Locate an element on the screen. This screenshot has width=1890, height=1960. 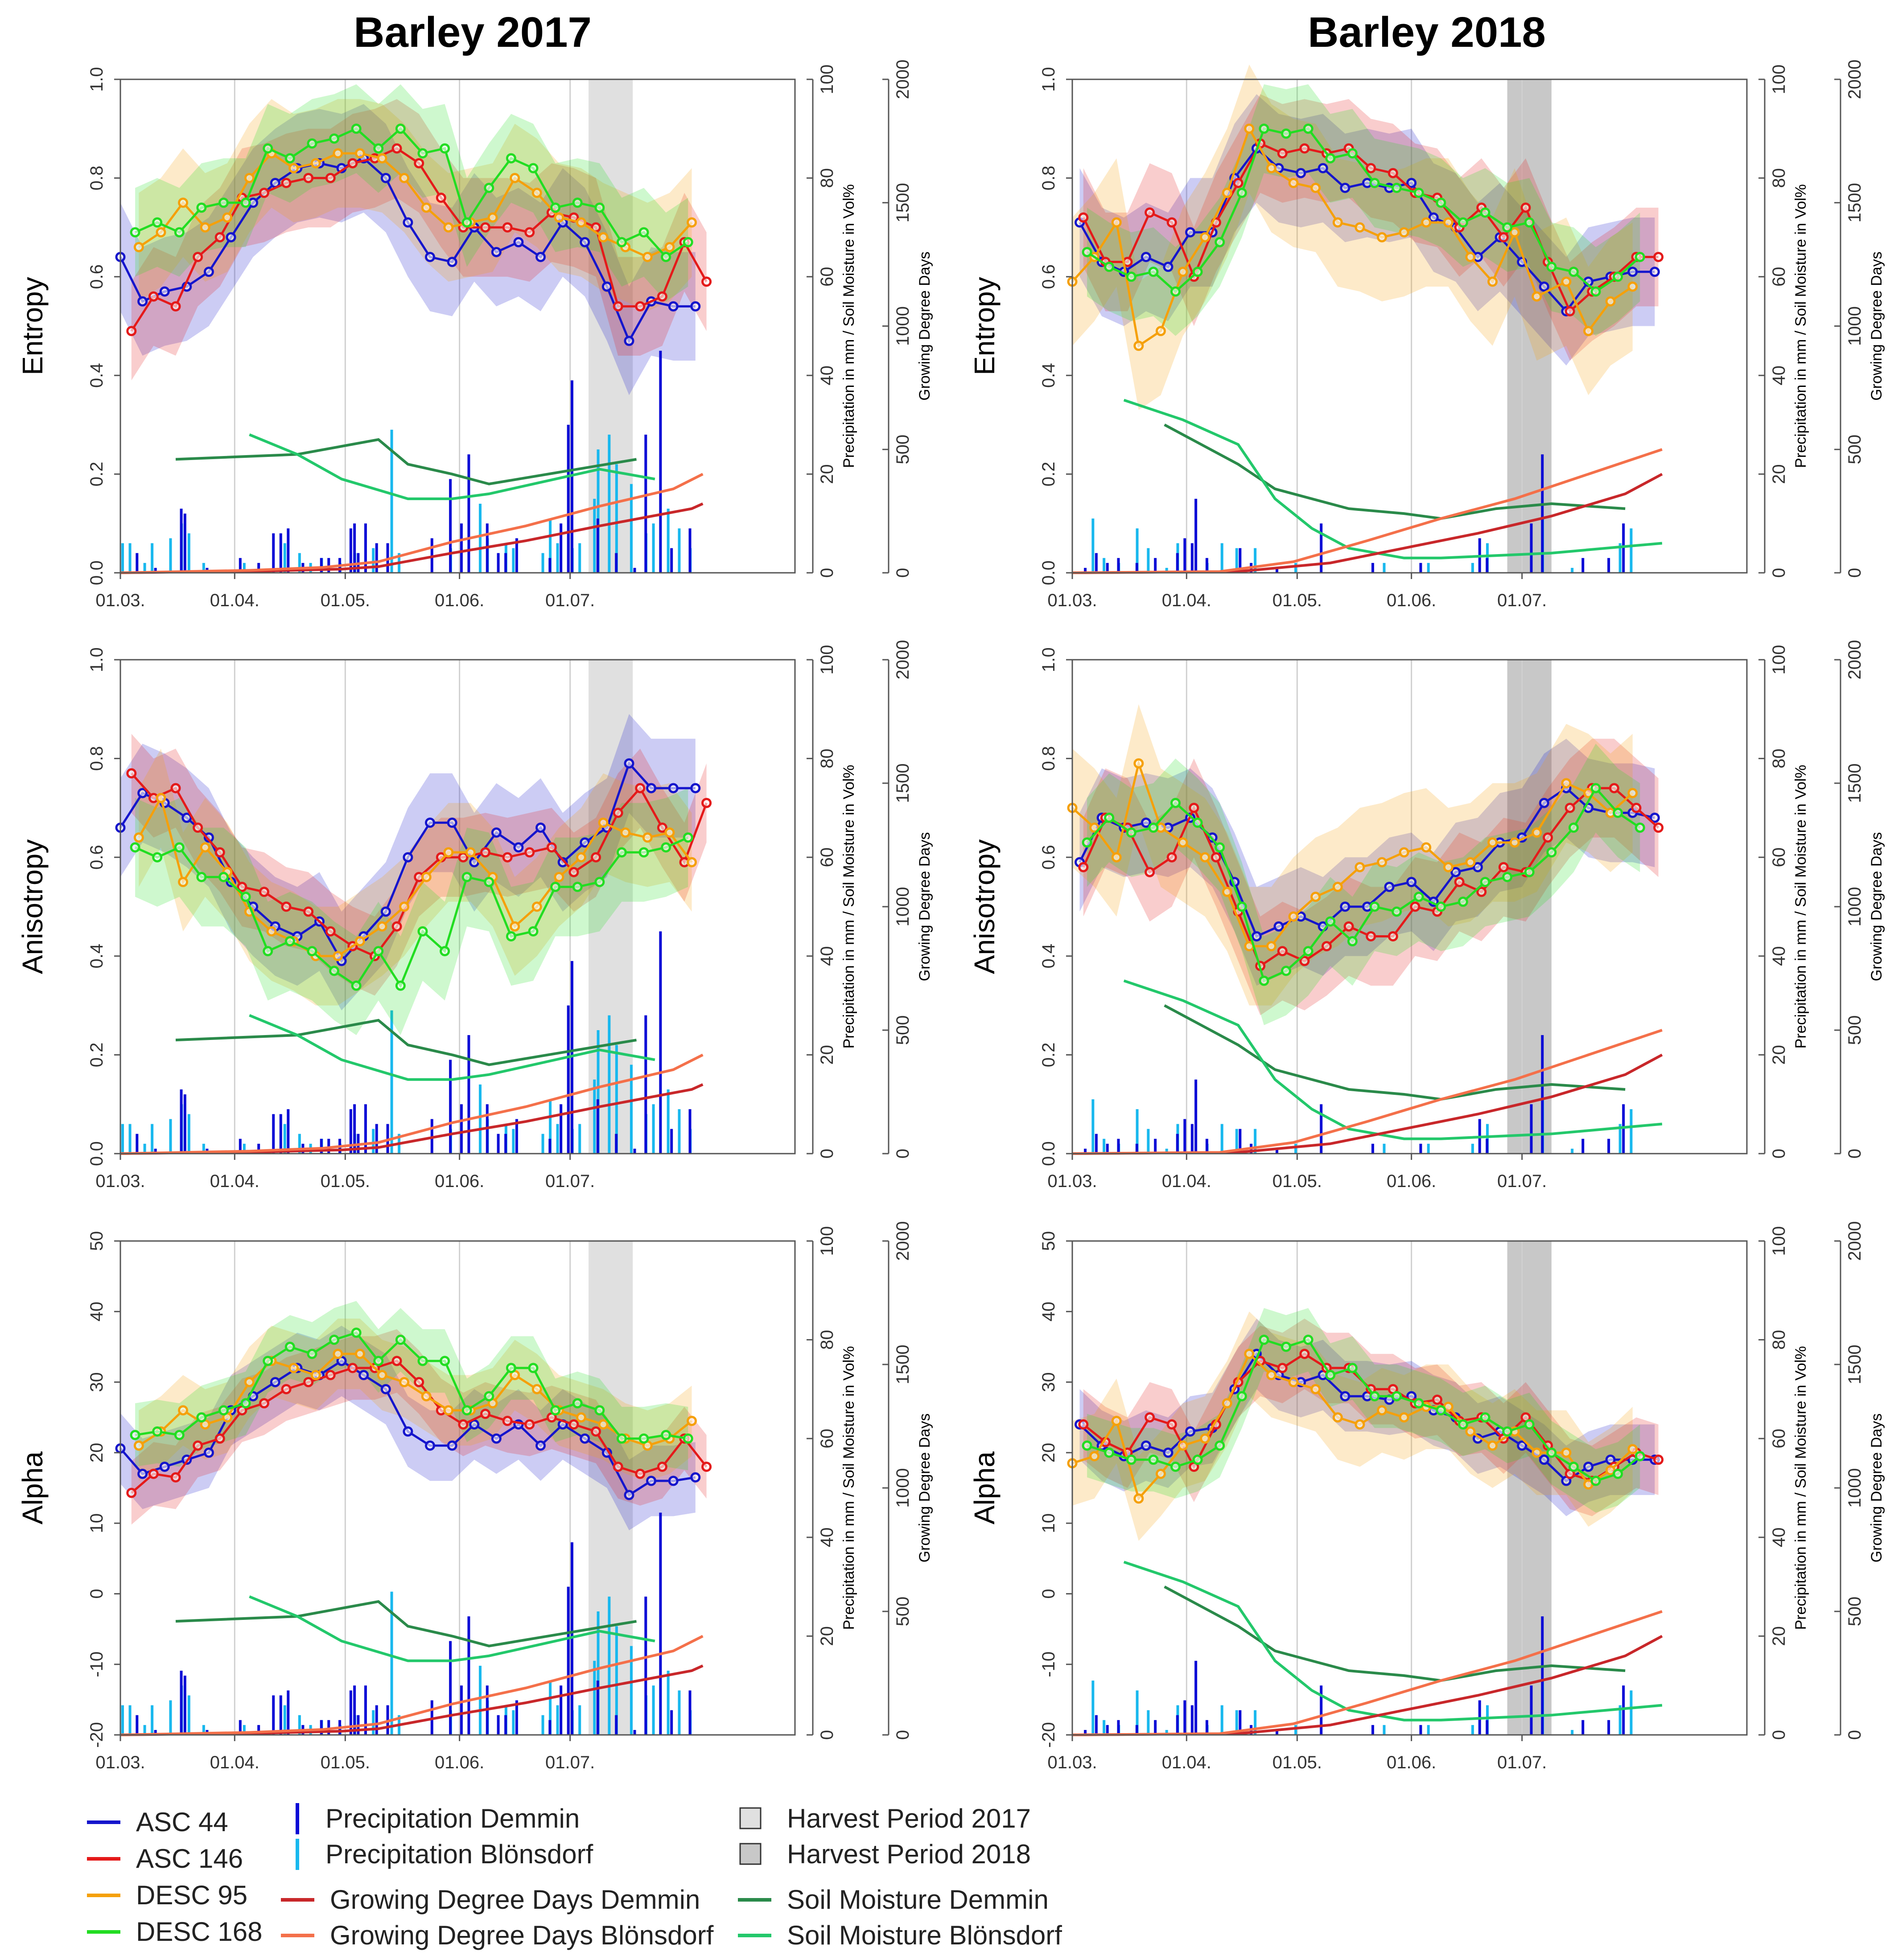
y-axis-label: Anisotropy is located at coordinates (32, 906).